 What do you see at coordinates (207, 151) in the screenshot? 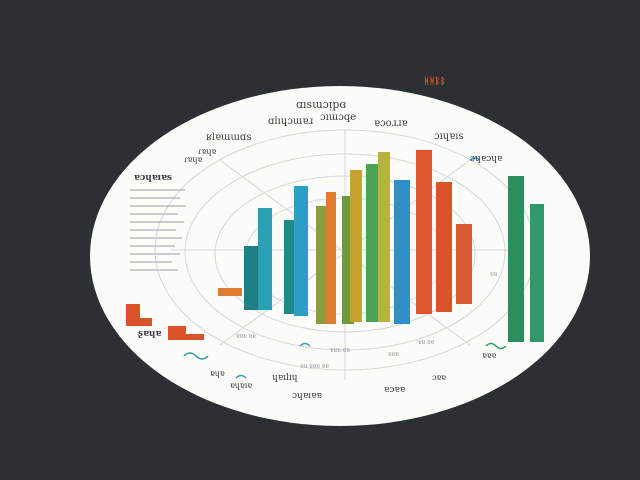
I see `label-left-small: ɾɐɥɐ` at bounding box center [207, 151].